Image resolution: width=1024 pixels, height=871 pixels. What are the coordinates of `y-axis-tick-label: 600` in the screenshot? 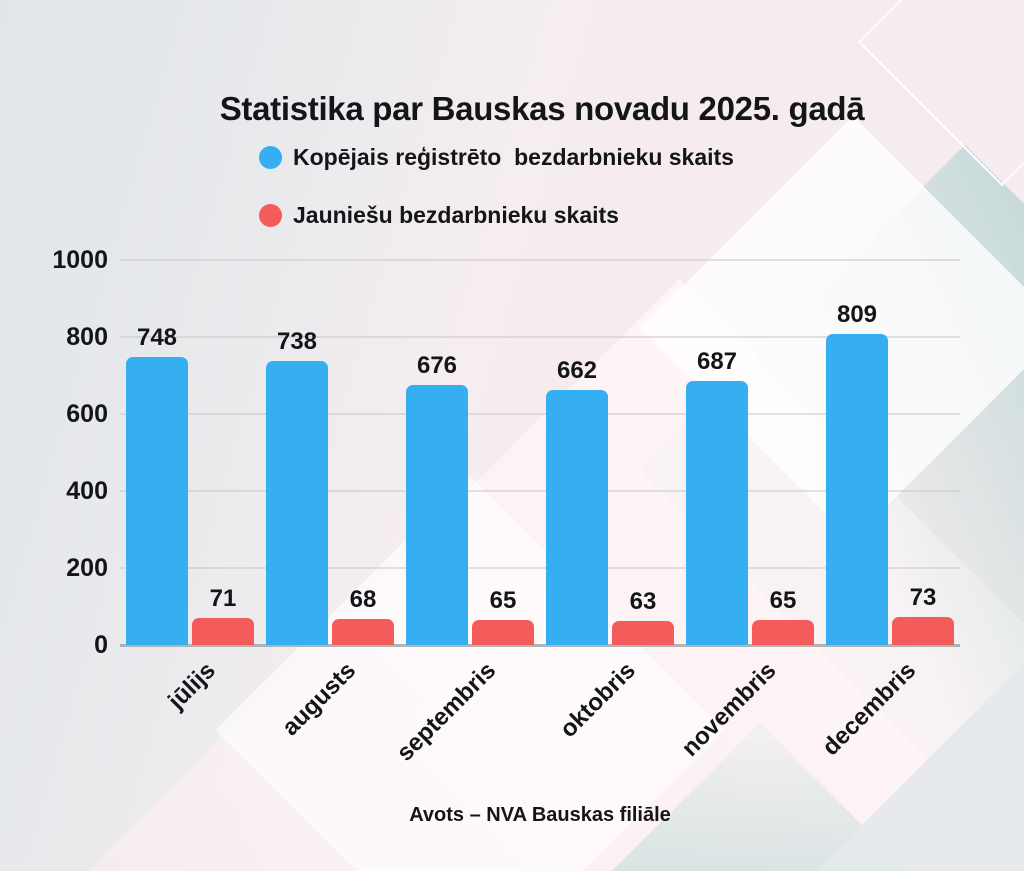 It's located at (87, 414).